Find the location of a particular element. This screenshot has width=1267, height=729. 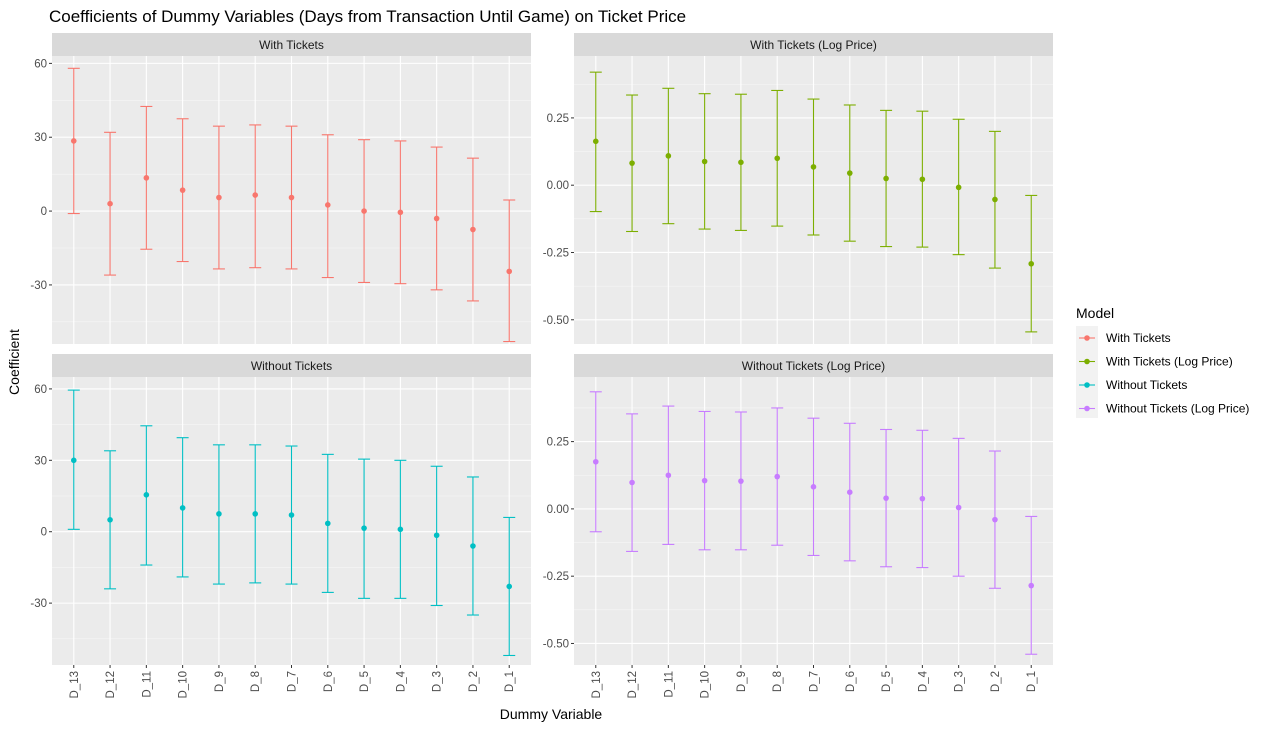

x-tick-label: D_12 is located at coordinates (633, 685).